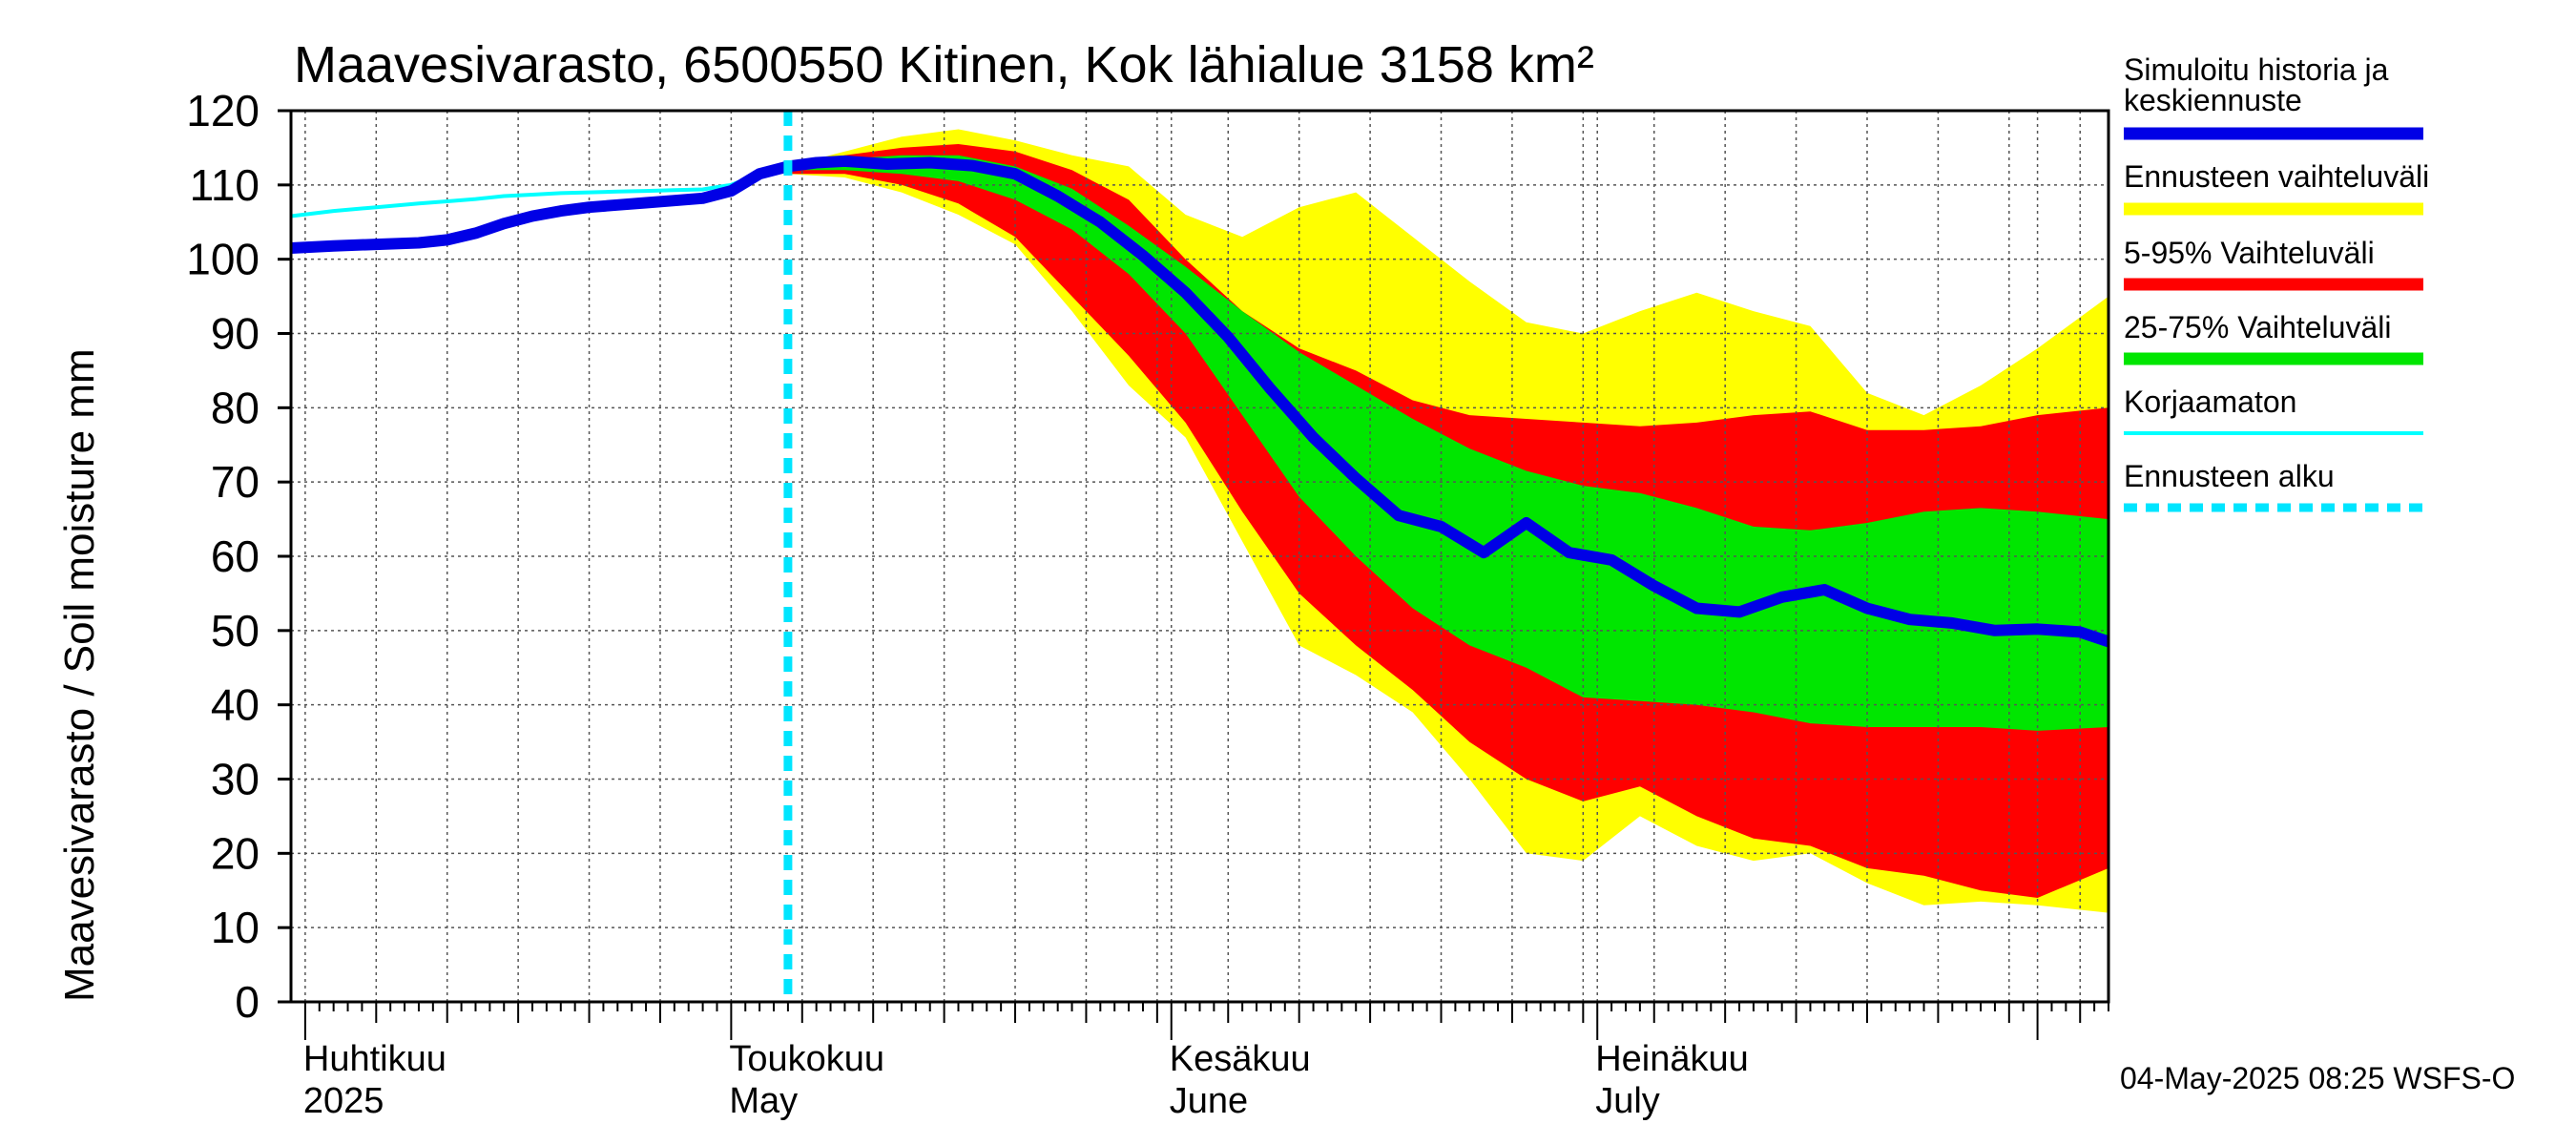  I want to click on legend-label: Korjaamaton, so click(2210, 402).